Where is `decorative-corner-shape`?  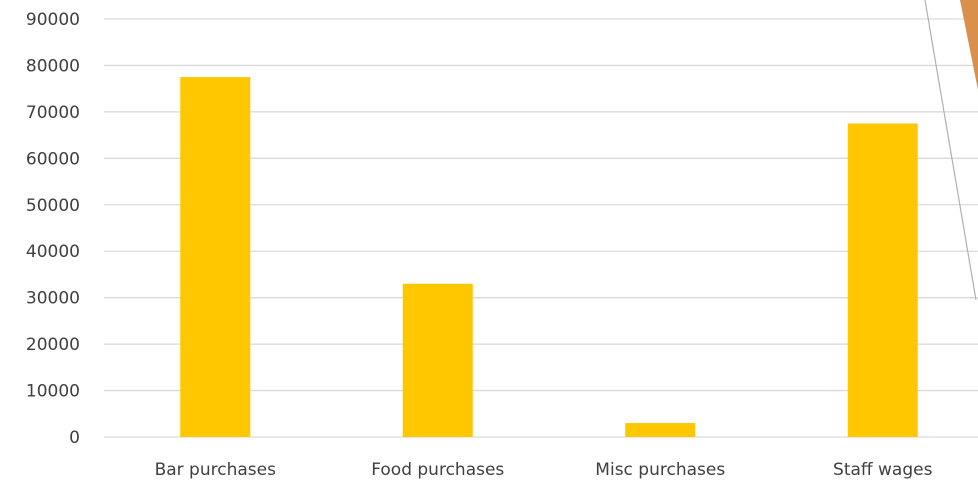
decorative-corner-shape is located at coordinates (951, 150).